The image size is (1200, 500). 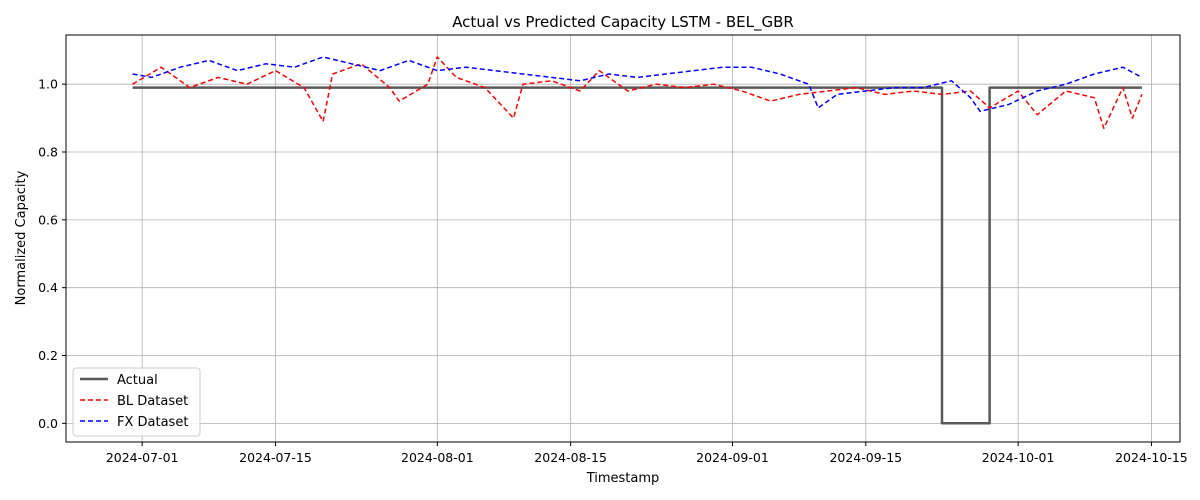 I want to click on y-tick-label: 0.8, so click(x=48, y=152).